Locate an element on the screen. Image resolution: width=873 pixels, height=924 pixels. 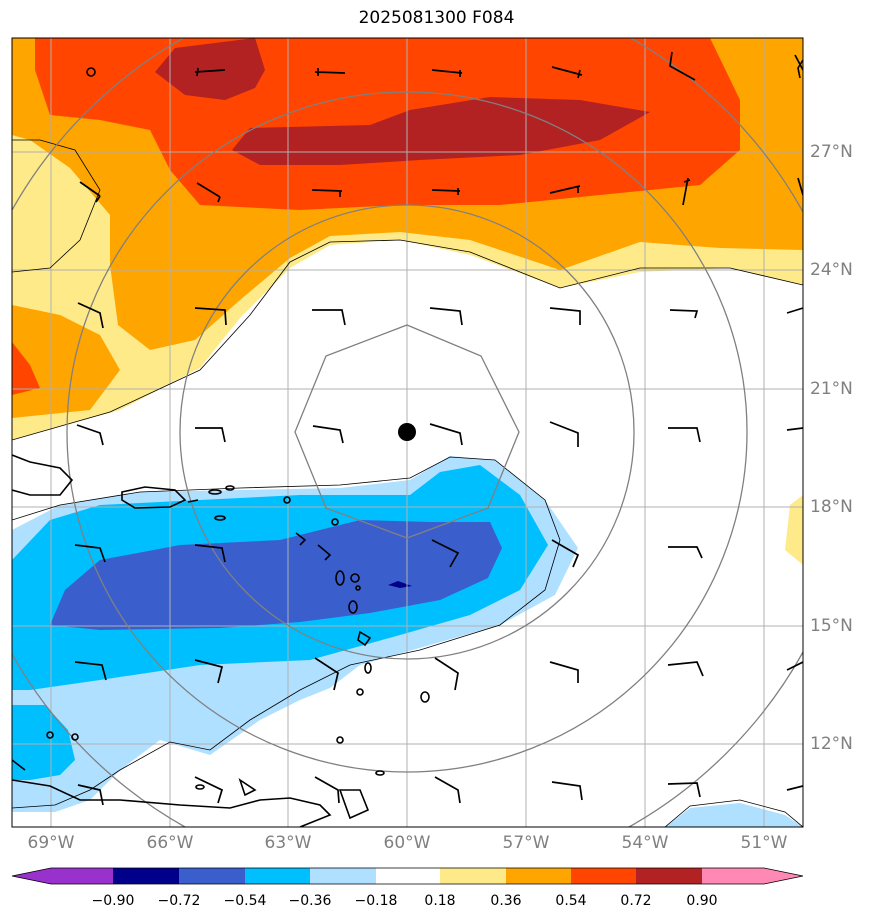
contour-0.36-0.54-west is located at coordinates (66, 361).